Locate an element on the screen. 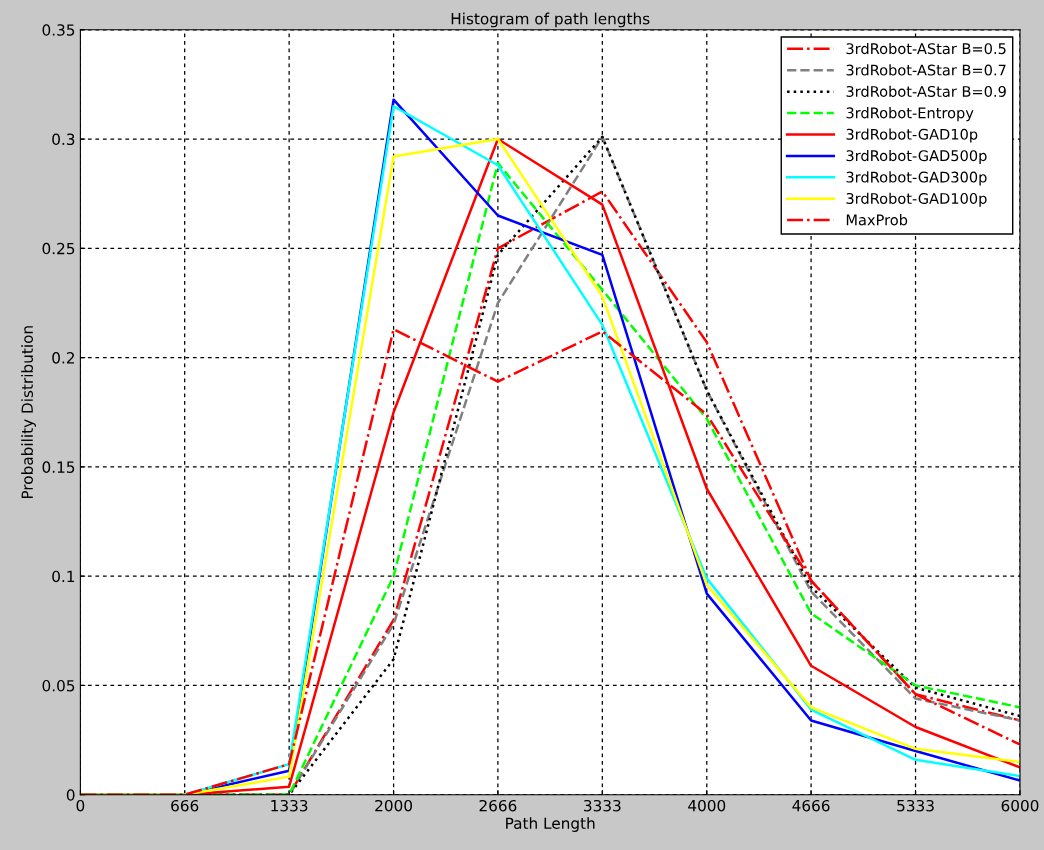 The height and width of the screenshot is (850, 1044). legend-label: 3rdRobot-AStar B=0.5 is located at coordinates (926, 48).